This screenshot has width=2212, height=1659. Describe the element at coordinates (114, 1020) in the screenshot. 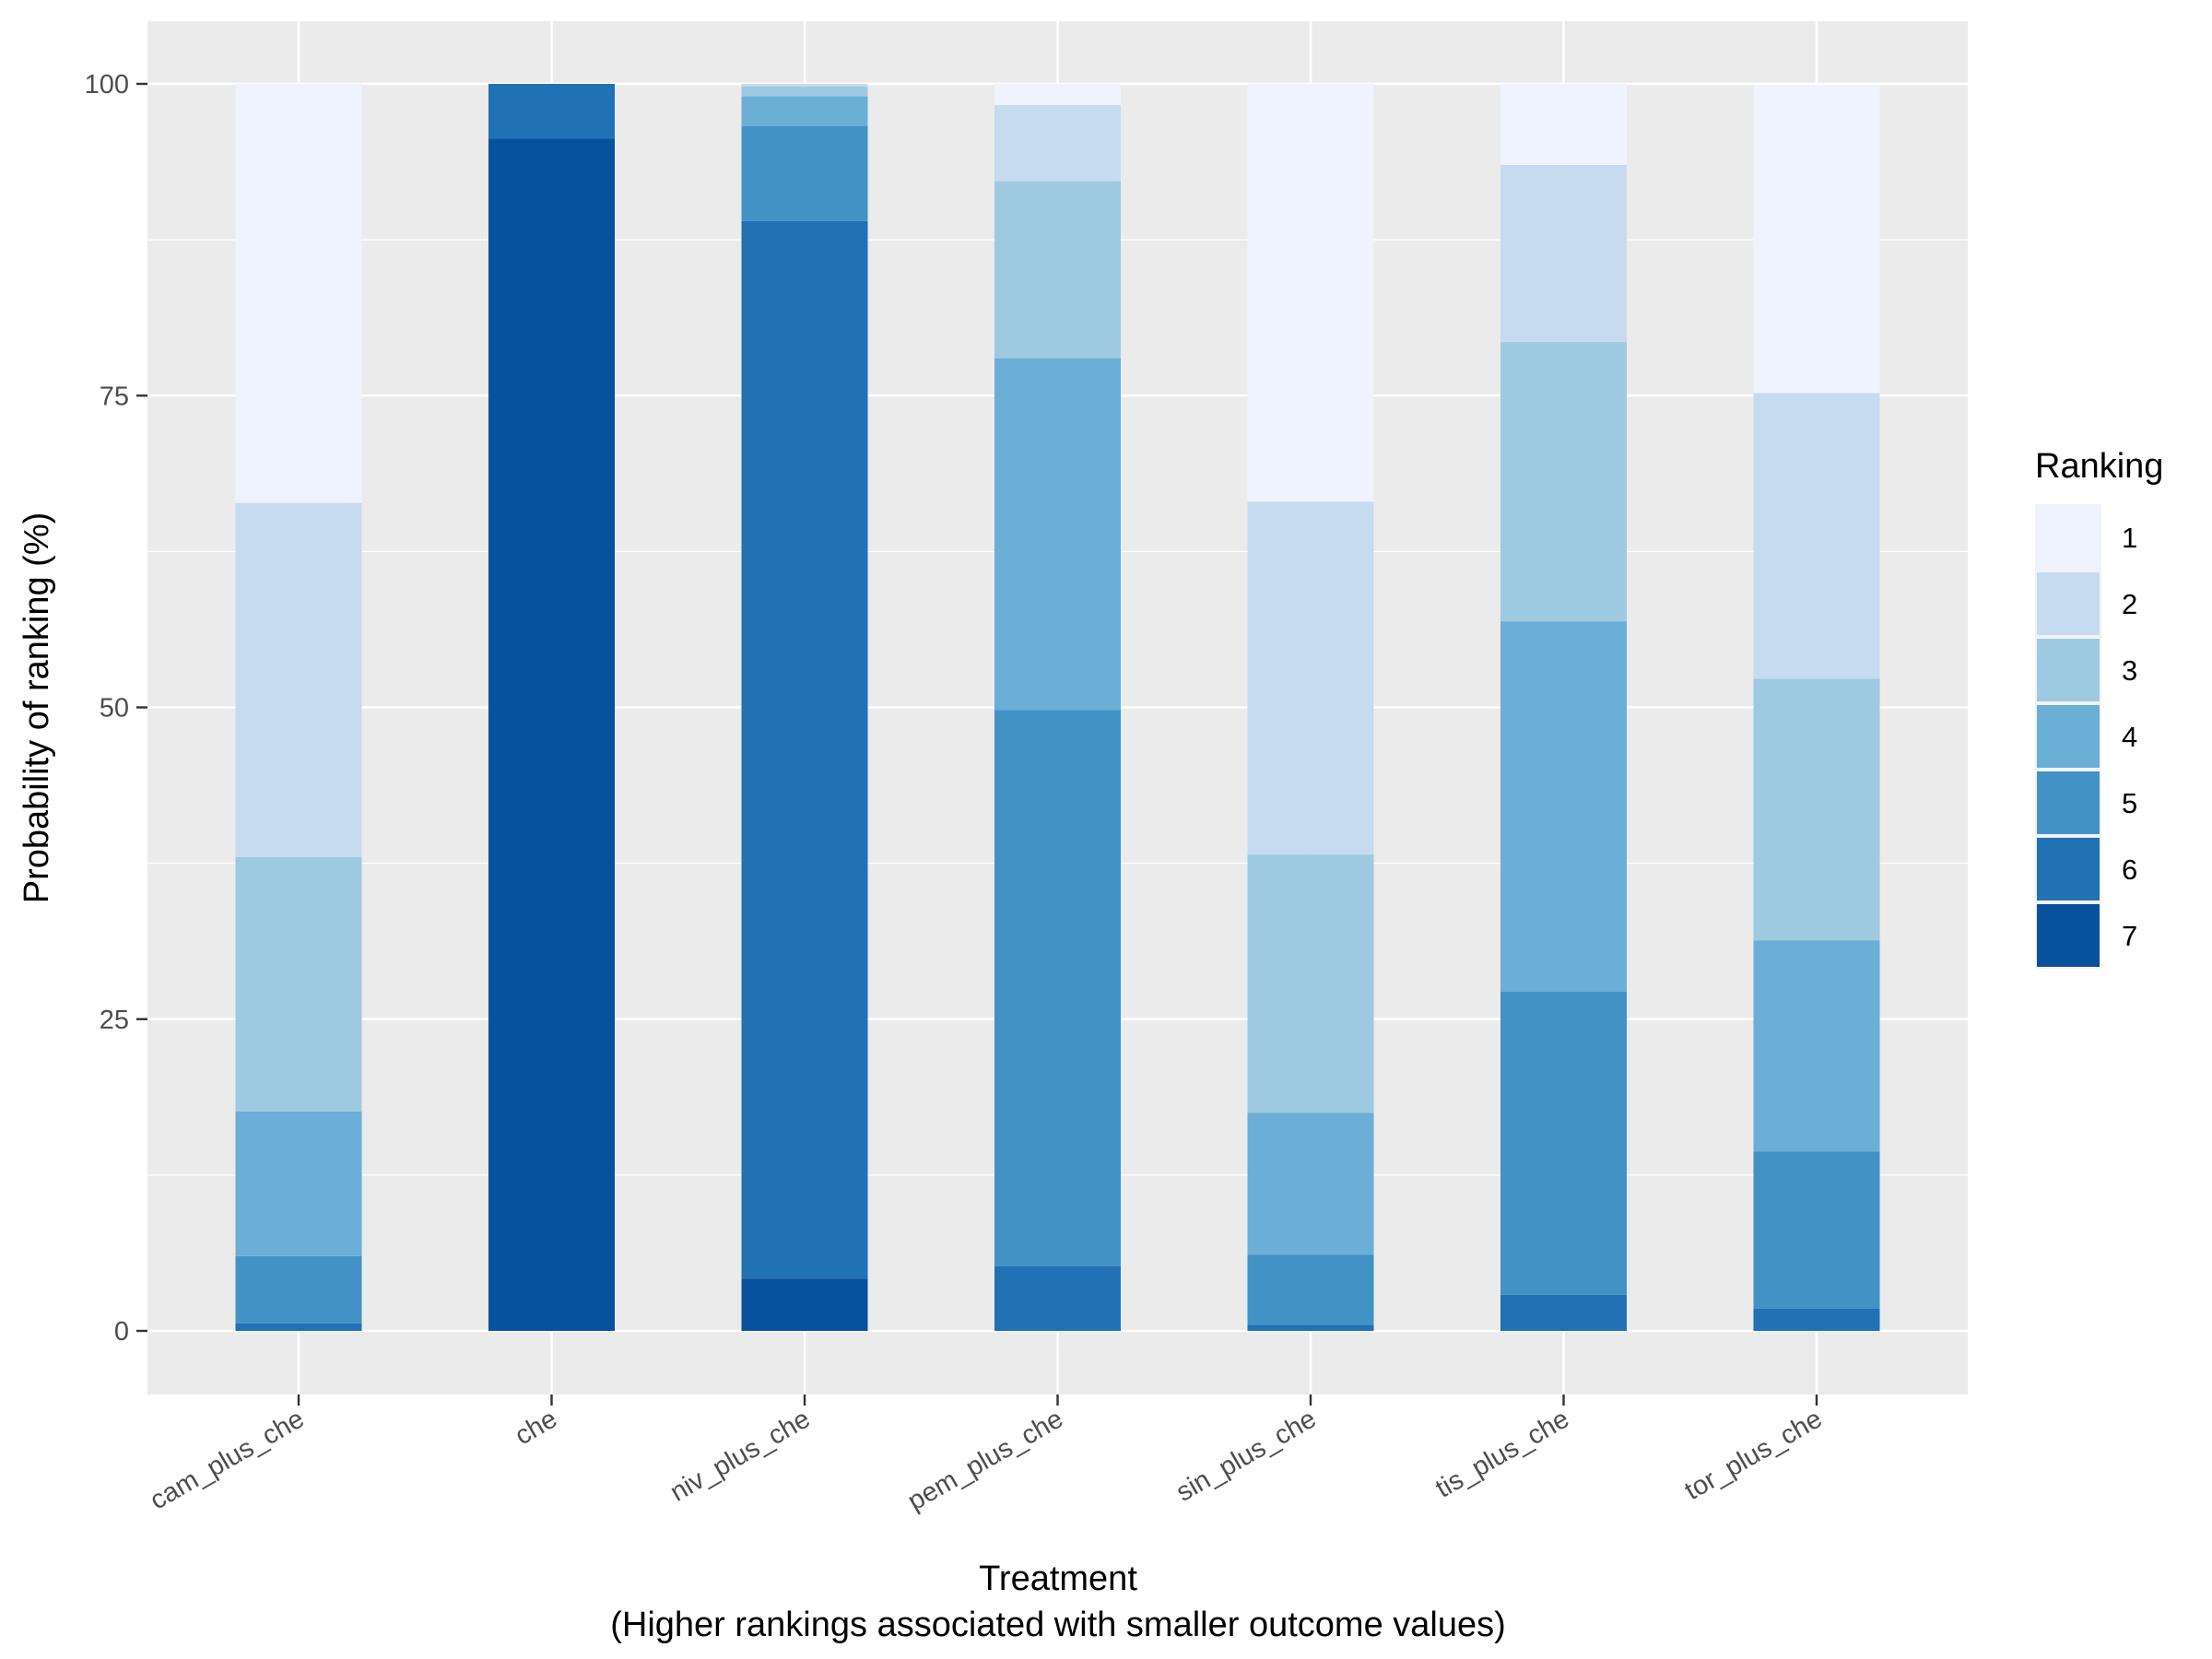

I see `y-tick-label: 25` at that location.